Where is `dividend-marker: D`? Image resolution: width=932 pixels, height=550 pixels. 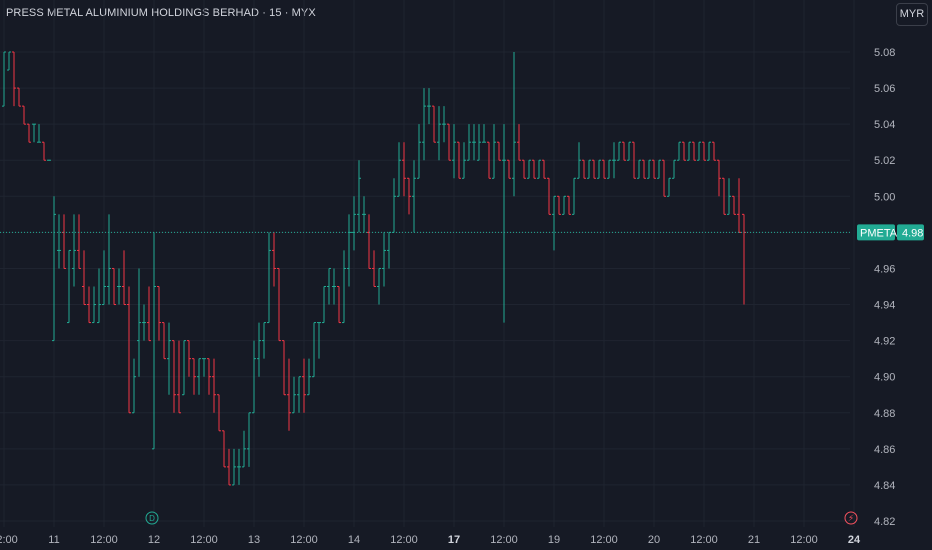 dividend-marker: D is located at coordinates (152, 518).